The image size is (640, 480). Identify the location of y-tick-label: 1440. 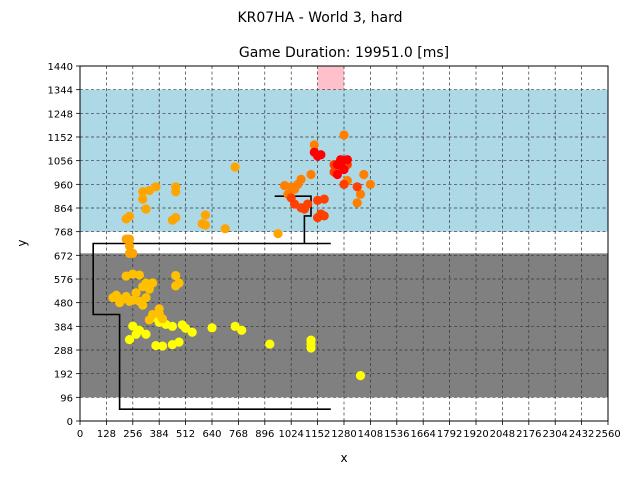
(60, 67).